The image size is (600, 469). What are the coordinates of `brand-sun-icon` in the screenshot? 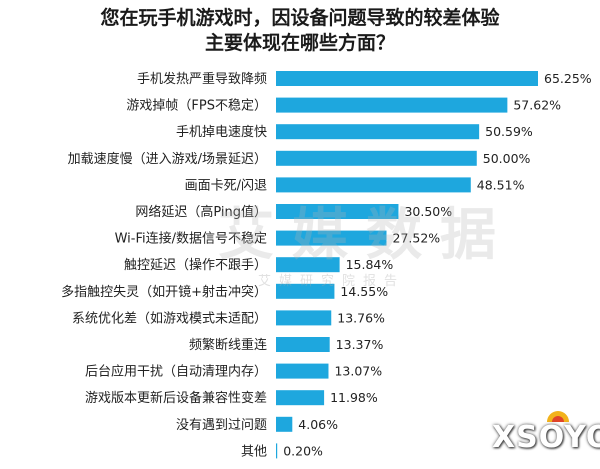 It's located at (558, 416).